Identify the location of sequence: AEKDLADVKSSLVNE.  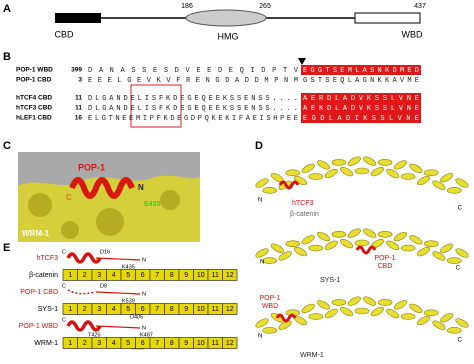
(361, 109).